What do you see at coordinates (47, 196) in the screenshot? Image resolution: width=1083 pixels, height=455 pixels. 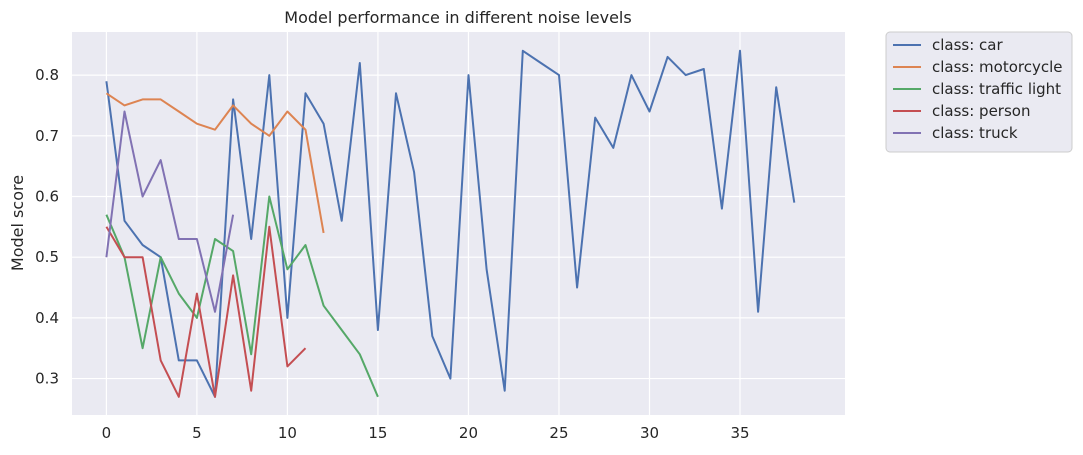 I see `y-tick-label: 0.6` at bounding box center [47, 196].